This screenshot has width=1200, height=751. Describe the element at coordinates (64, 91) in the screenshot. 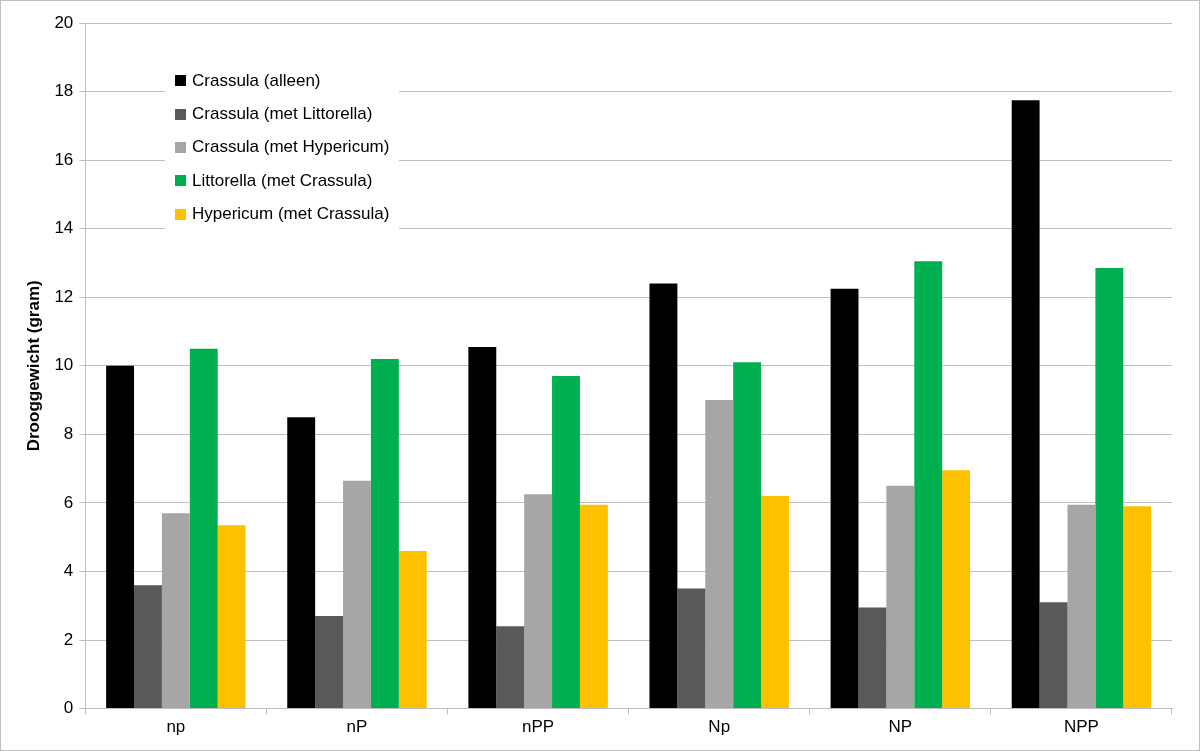

I see `y-tick-label: 18` at that location.